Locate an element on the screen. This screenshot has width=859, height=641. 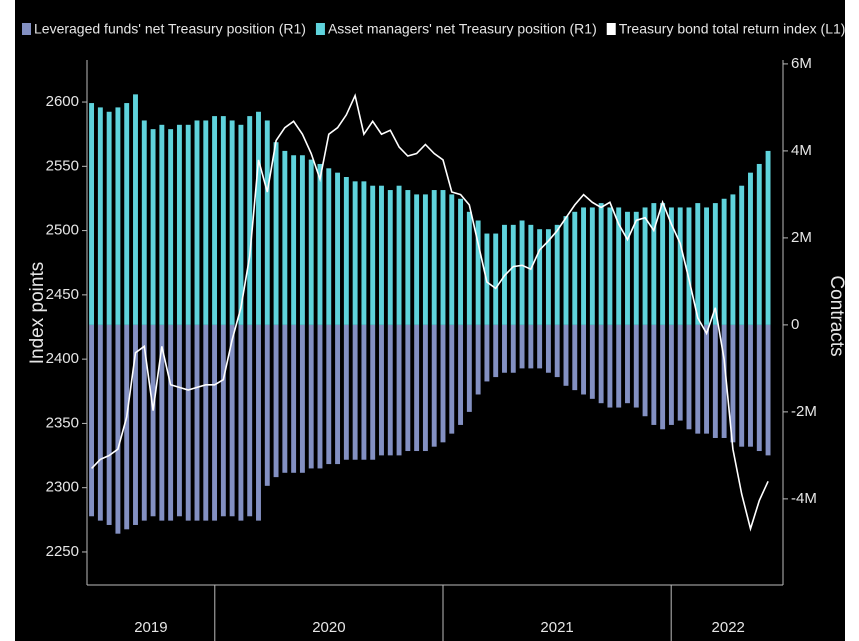
y-tick-label: 2350 is located at coordinates (62, 422).